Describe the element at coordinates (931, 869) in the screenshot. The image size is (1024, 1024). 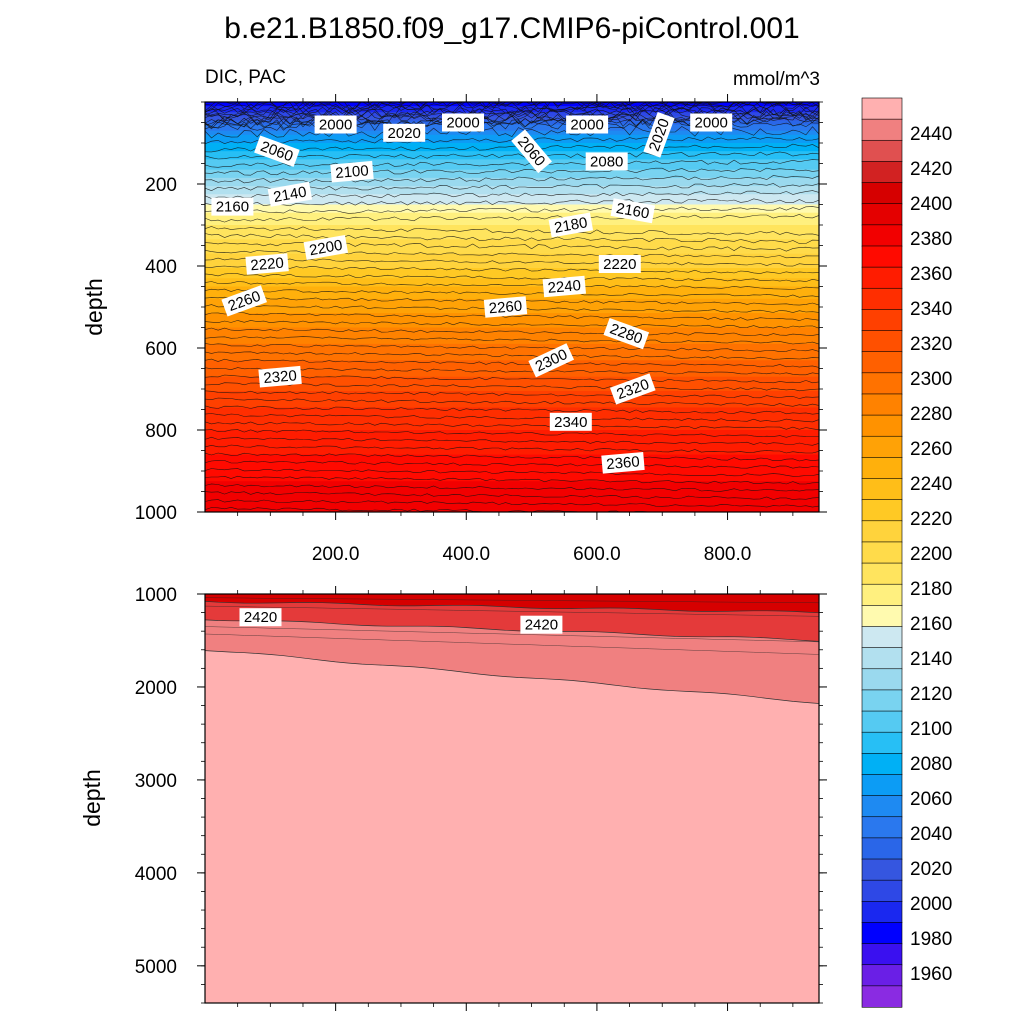
I see `colorbar-label: 2020` at that location.